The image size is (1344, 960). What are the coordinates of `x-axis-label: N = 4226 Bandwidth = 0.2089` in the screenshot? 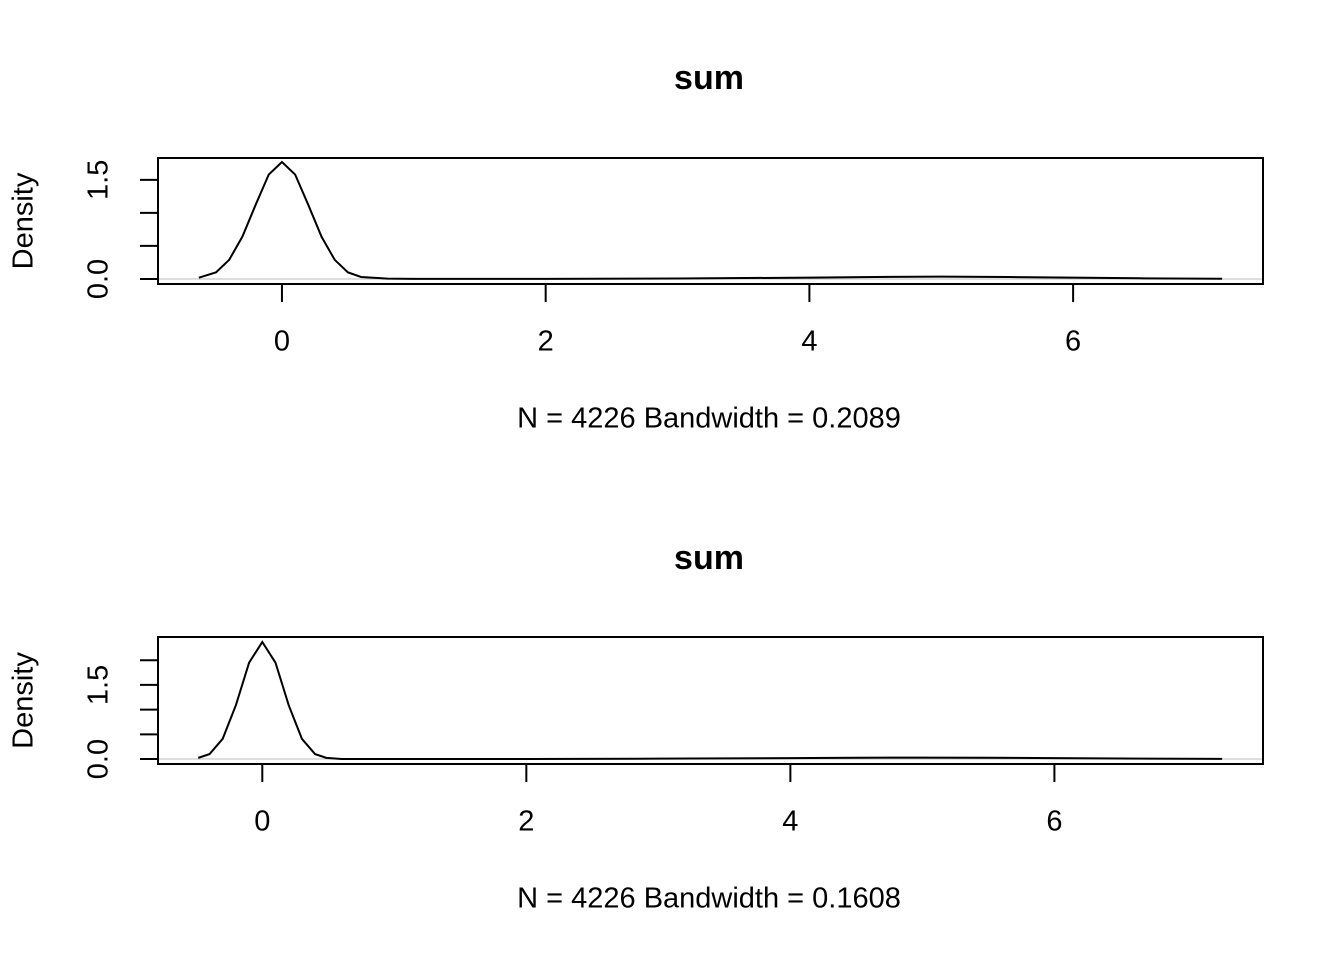 It's located at (709, 419).